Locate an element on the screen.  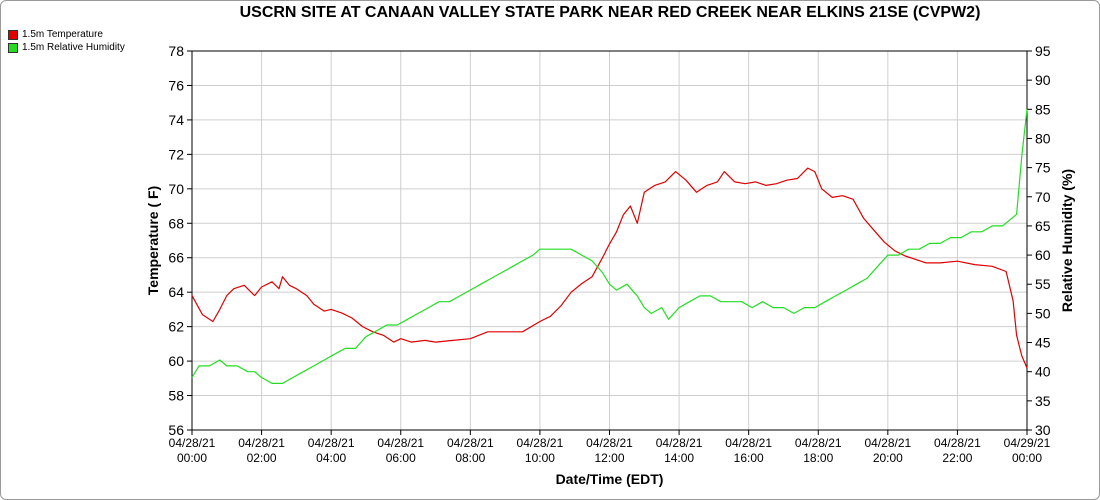
y2-tick-label: 30 is located at coordinates (1043, 430).